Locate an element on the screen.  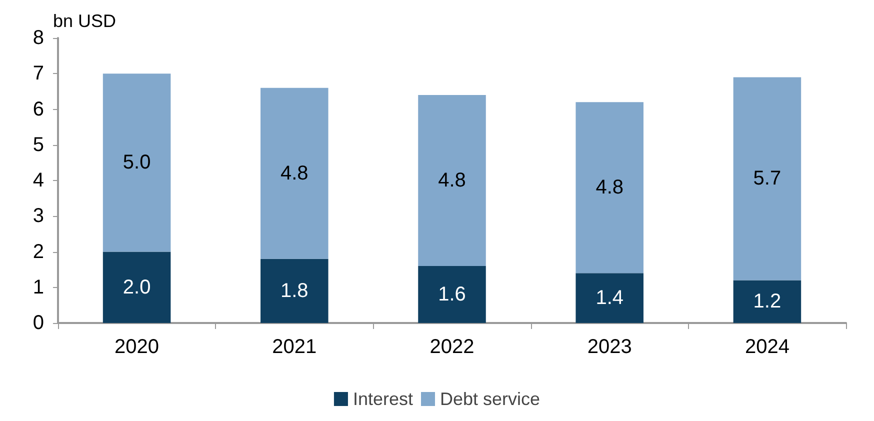
y-tick-label: 3 is located at coordinates (38, 216).